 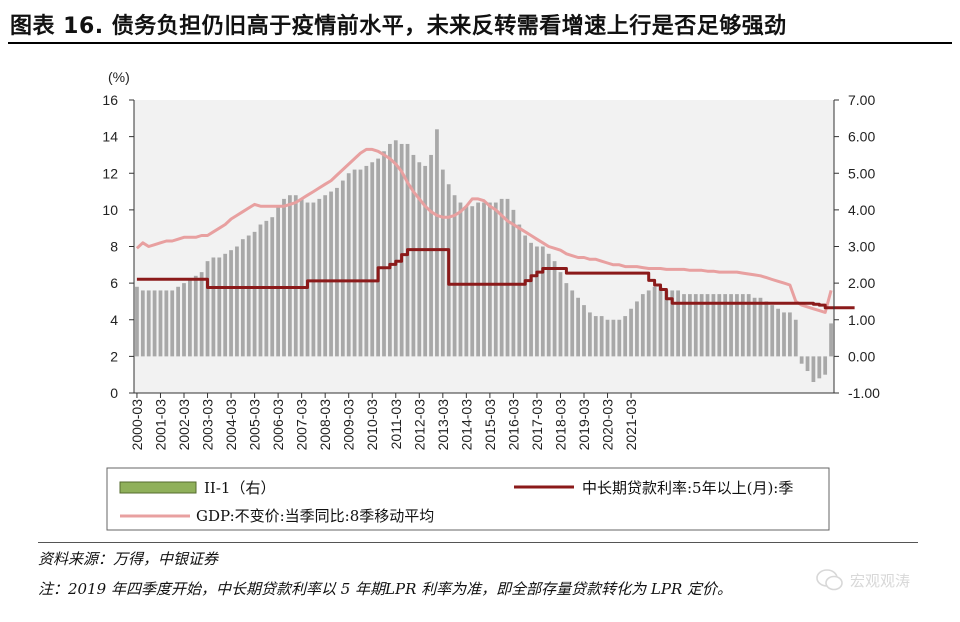 What do you see at coordinates (466, 425) in the screenshot?
I see `x-tick-label: 2014-03` at bounding box center [466, 425].